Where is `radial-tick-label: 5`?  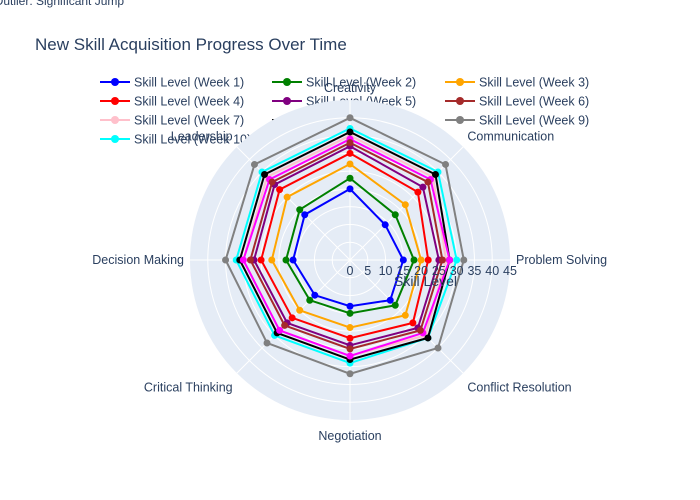
radial-tick-label: 5 is located at coordinates (367, 271).